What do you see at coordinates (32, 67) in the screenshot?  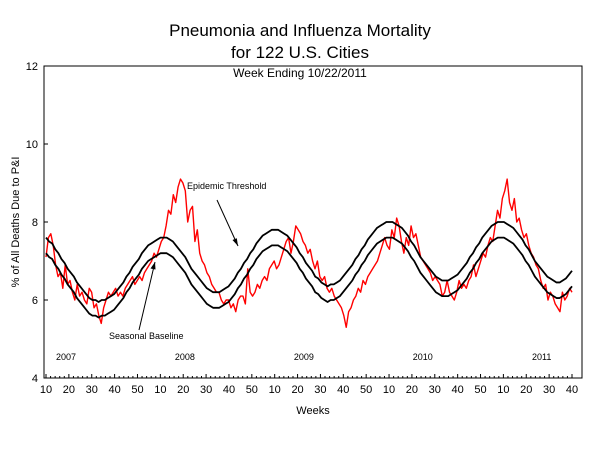 I see `y-tick-label: 12` at bounding box center [32, 67].